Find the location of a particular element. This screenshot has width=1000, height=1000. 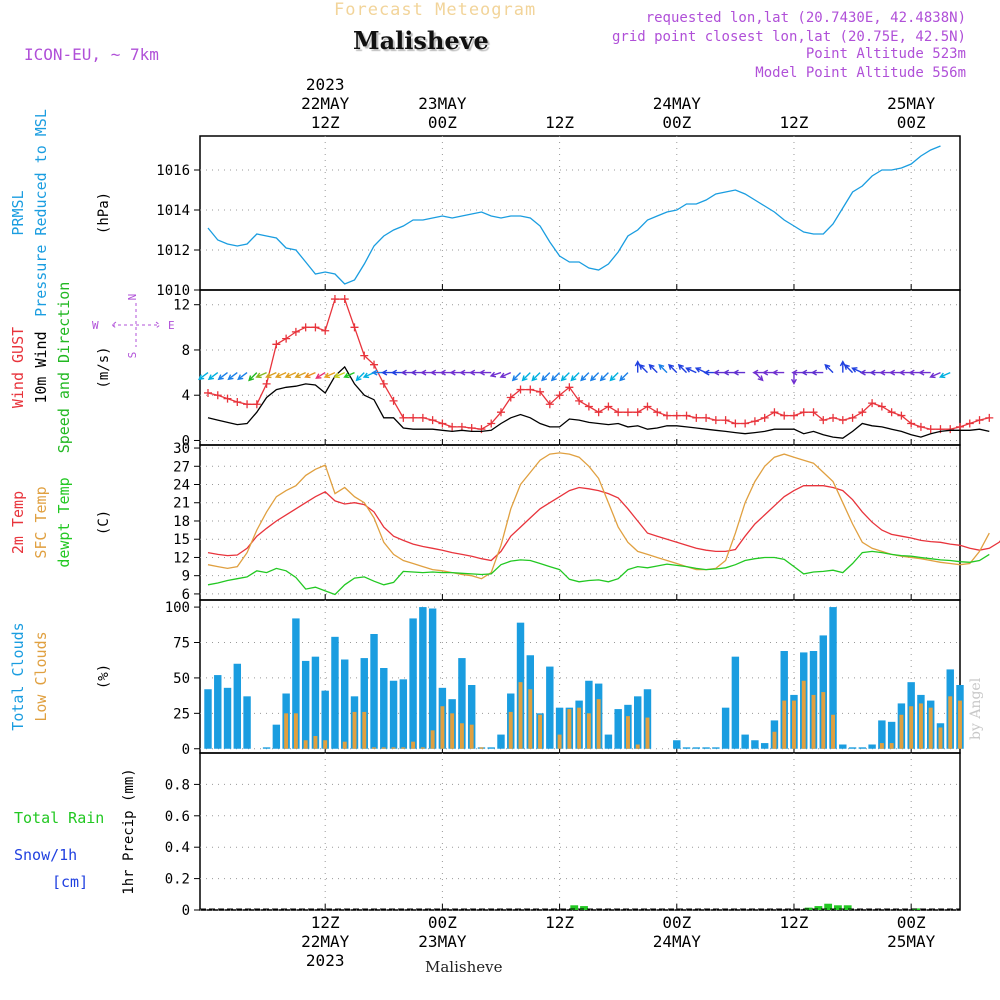

top-time-label: 00Z is located at coordinates (442, 122).